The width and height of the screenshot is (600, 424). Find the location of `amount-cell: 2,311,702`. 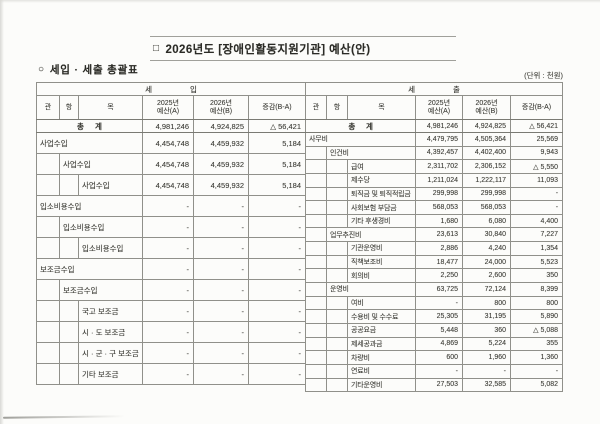

amount-cell: 2,311,702 is located at coordinates (439, 166).